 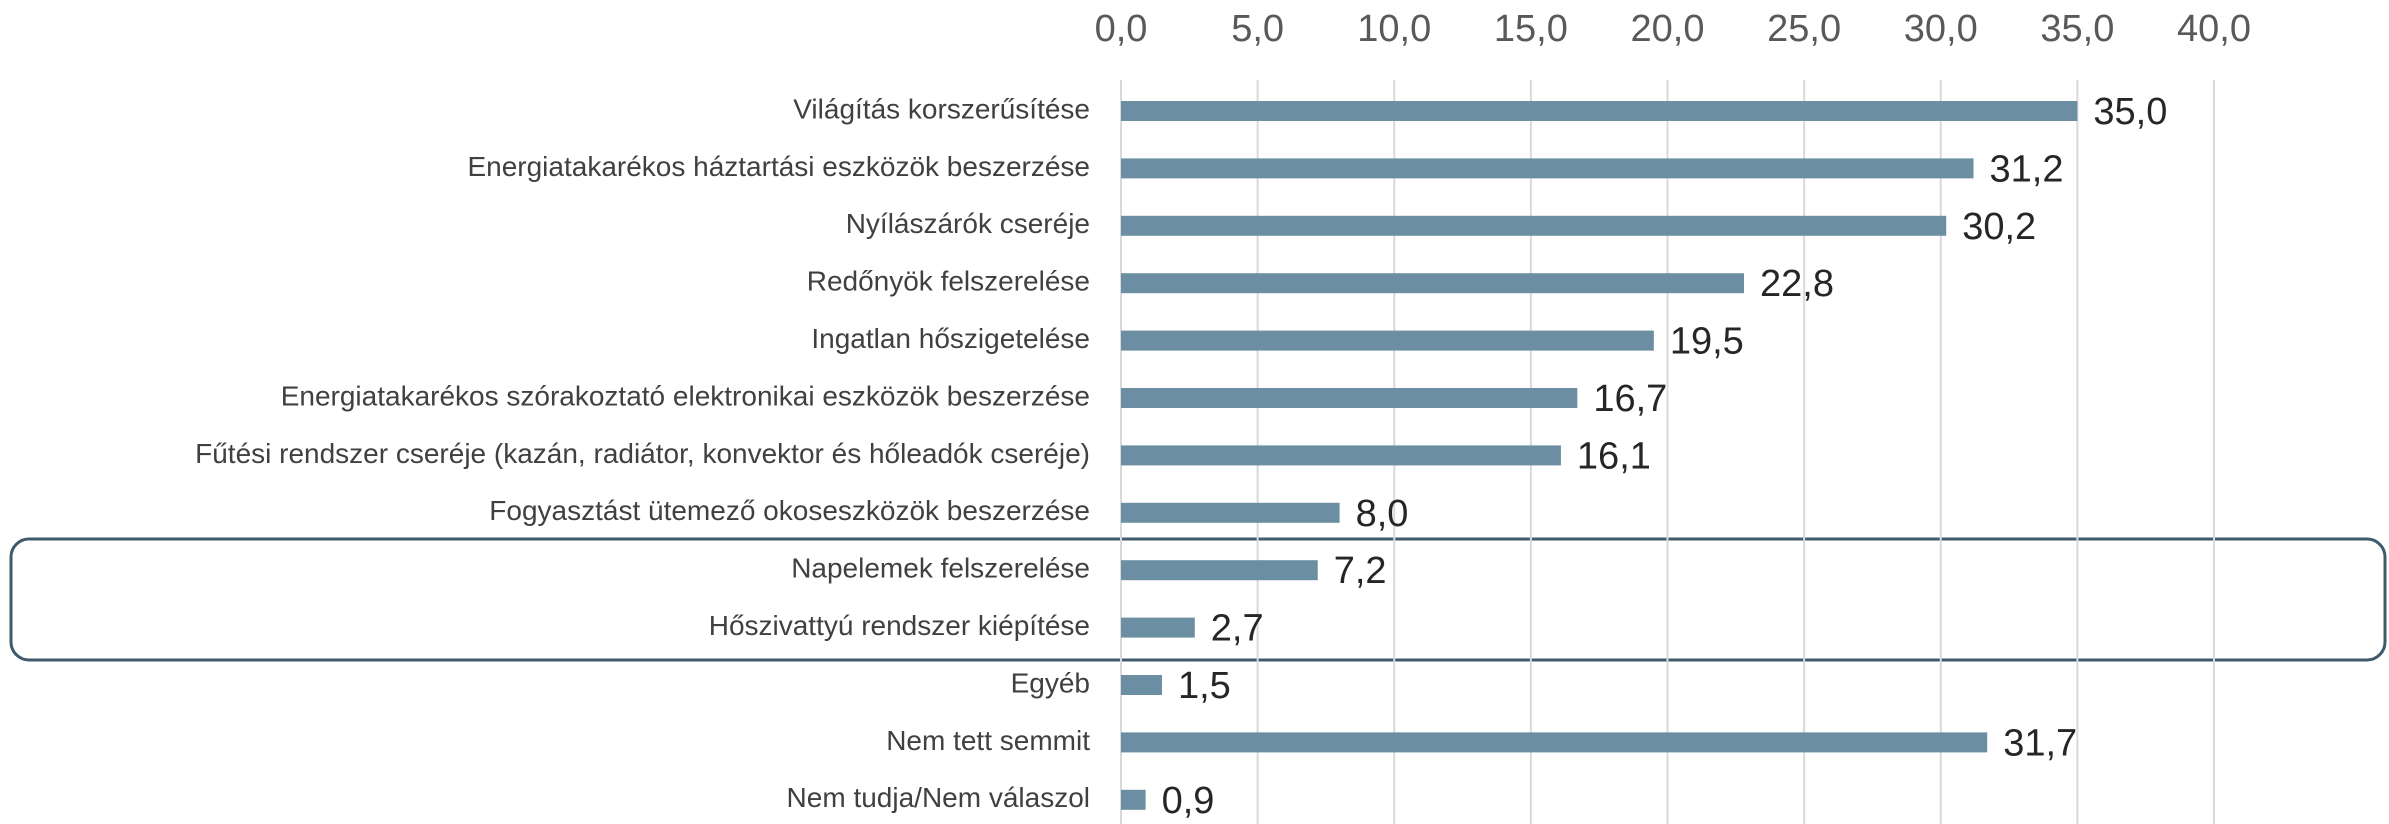 What do you see at coordinates (1614, 456) in the screenshot?
I see `value-label: 16,1` at bounding box center [1614, 456].